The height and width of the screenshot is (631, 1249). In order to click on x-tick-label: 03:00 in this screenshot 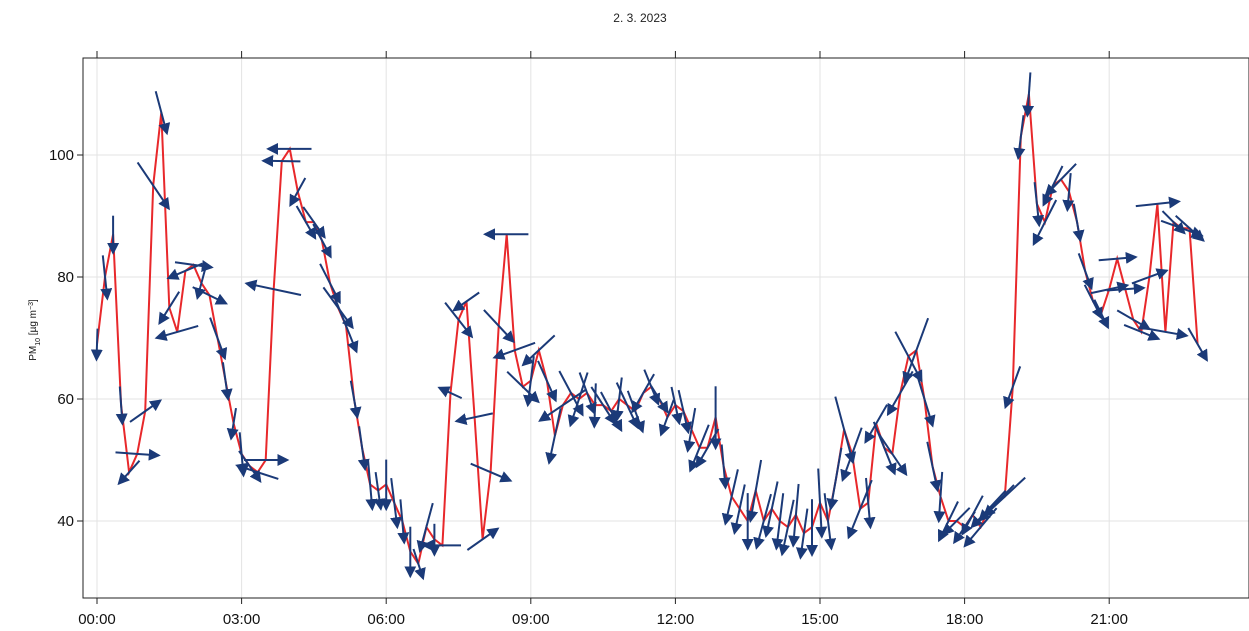, I will do `click(242, 619)`.